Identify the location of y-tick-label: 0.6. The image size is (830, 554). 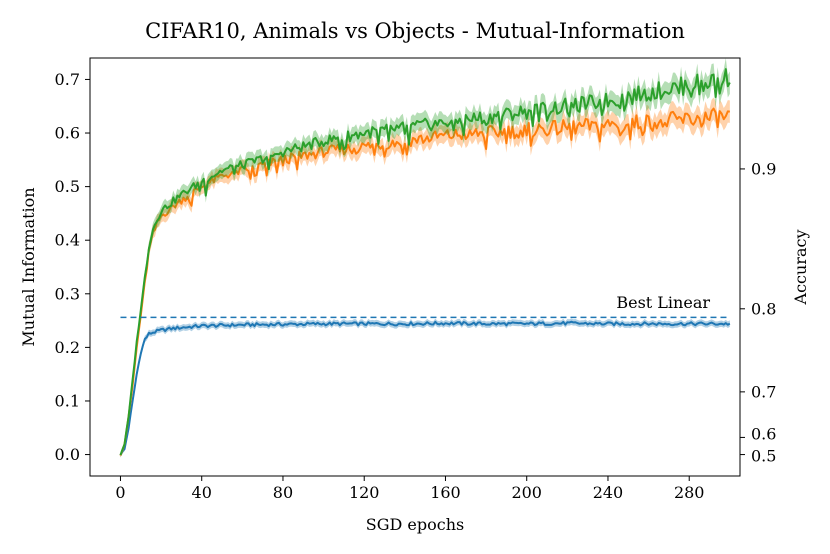
(67, 133).